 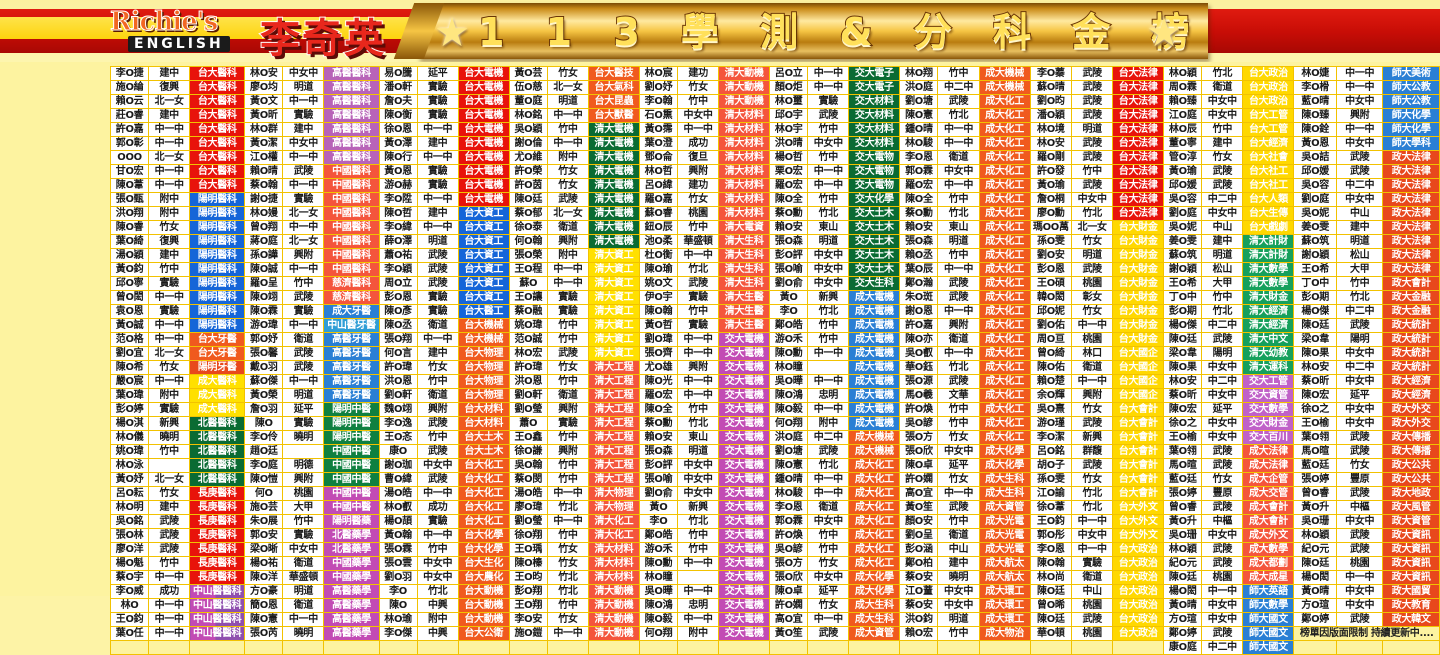 What do you see at coordinates (528, 633) in the screenshot?
I see `student-name-cell: 施O鎧` at bounding box center [528, 633].